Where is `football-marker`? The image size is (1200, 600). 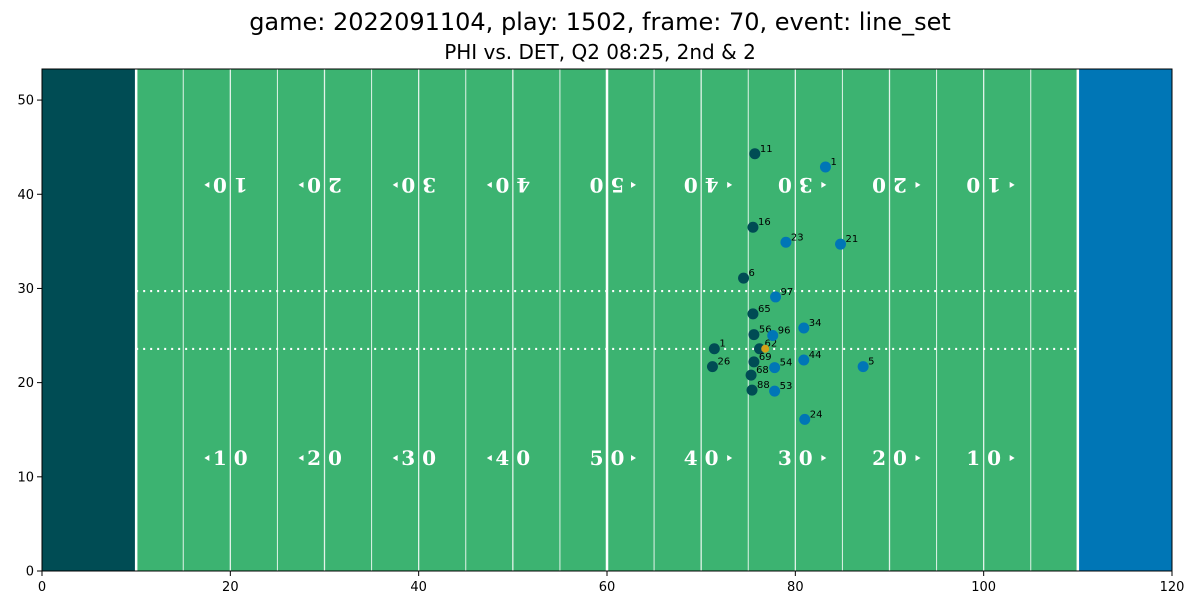 football-marker is located at coordinates (765, 348).